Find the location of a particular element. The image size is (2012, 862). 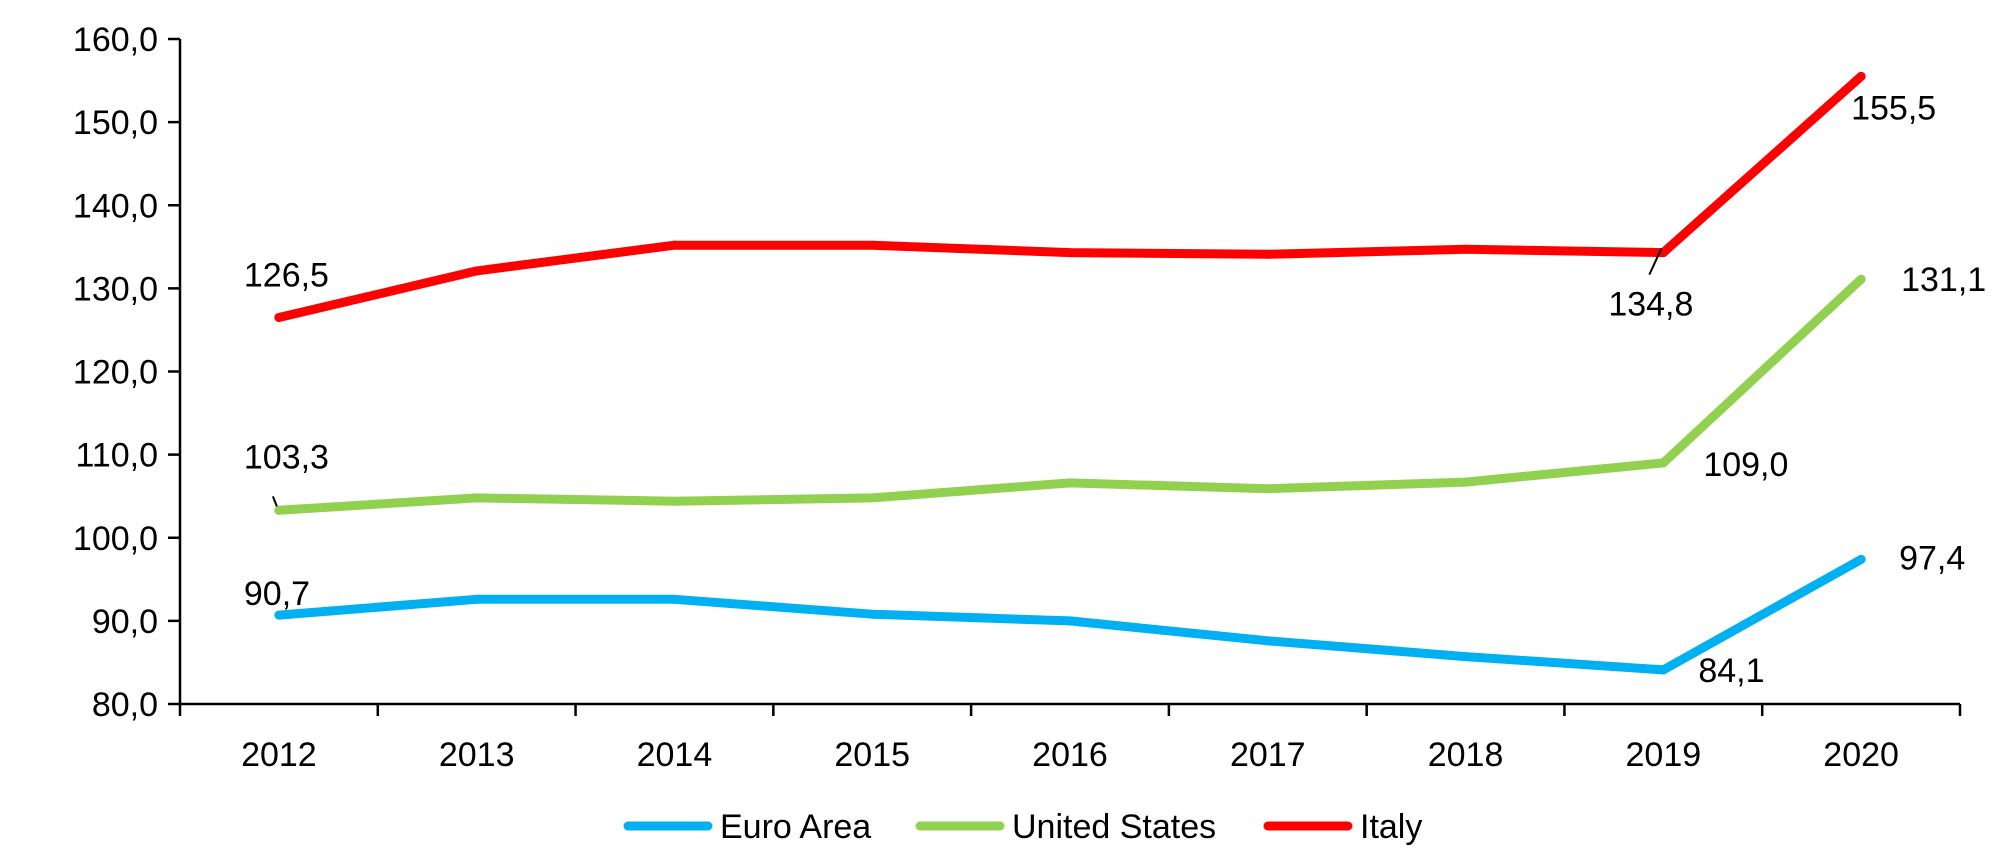

legend-label: United States is located at coordinates (1114, 827).